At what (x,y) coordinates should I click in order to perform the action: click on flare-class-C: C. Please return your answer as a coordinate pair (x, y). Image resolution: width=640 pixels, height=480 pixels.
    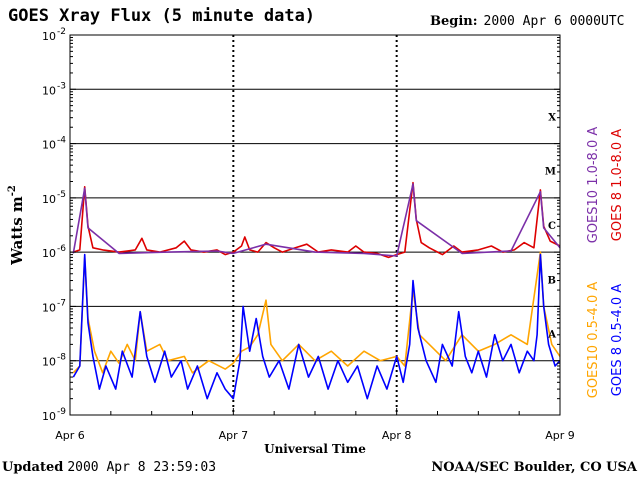
    Looking at the image, I should click on (552, 226).